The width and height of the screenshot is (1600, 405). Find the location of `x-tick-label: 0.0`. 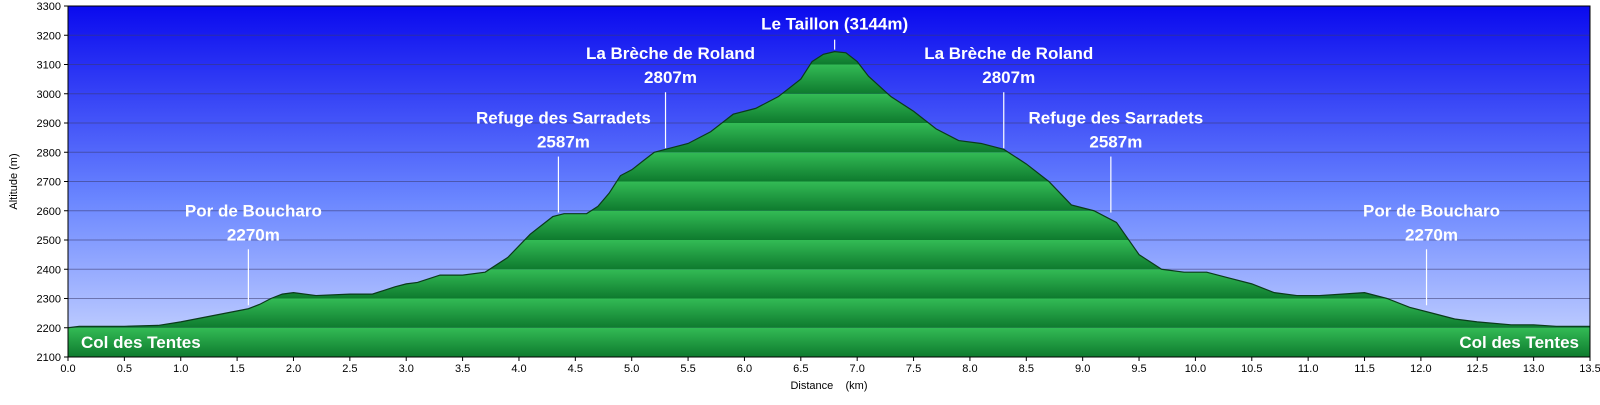

x-tick-label: 0.0 is located at coordinates (67, 369).